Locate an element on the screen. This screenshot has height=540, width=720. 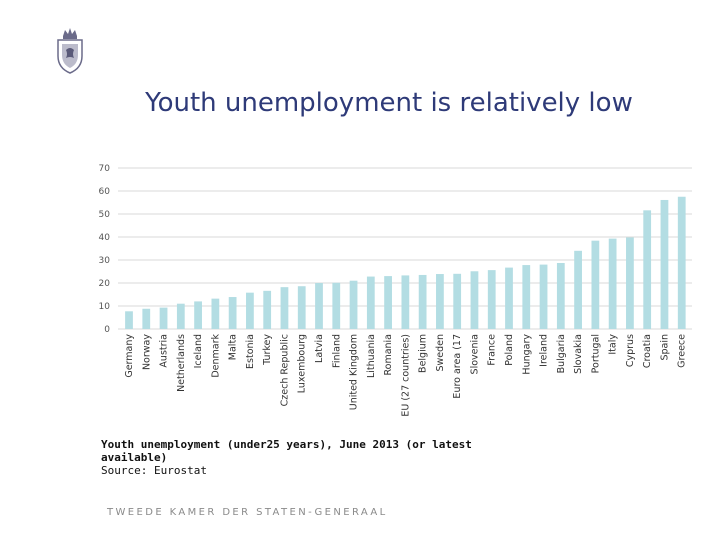
y-tick-label: 0 is located at coordinates (107, 330).